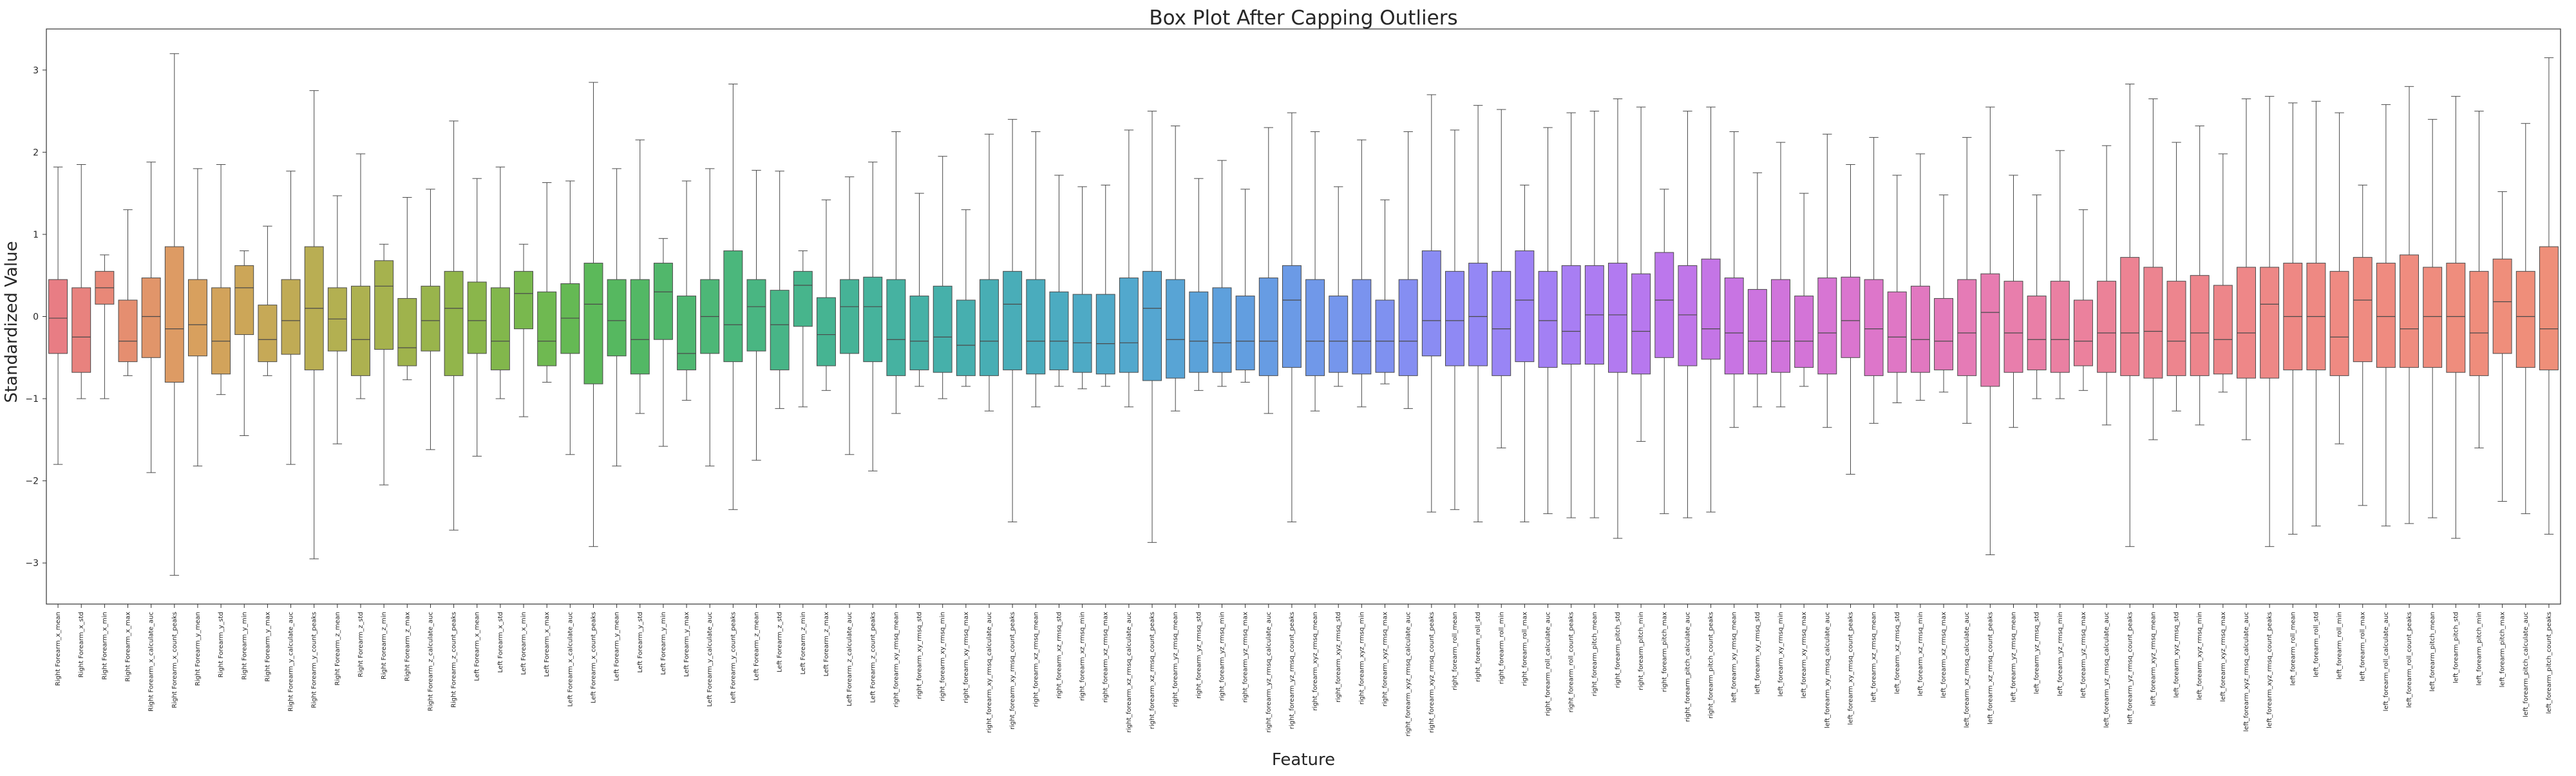 Image resolution: width=2576 pixels, height=776 pixels. Describe the element at coordinates (2200, 656) in the screenshot. I see `x-tick-label: left_forearm_xyz_rmsq_min` at that location.